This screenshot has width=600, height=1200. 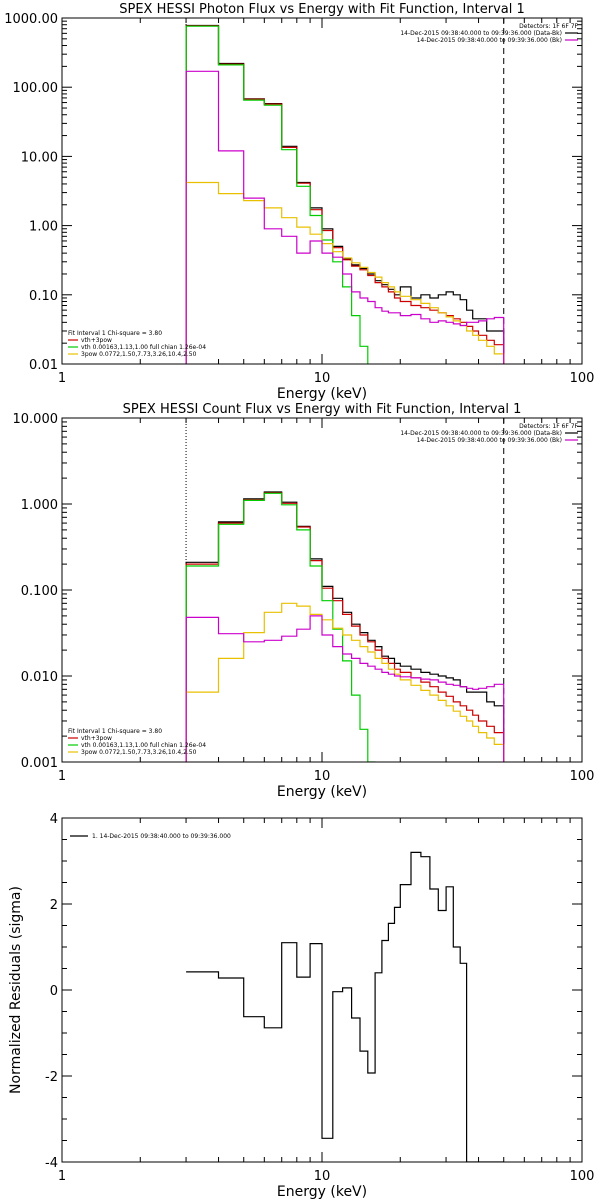 What do you see at coordinates (39, 157) in the screenshot?
I see `y-tick-label: 10.00` at bounding box center [39, 157].